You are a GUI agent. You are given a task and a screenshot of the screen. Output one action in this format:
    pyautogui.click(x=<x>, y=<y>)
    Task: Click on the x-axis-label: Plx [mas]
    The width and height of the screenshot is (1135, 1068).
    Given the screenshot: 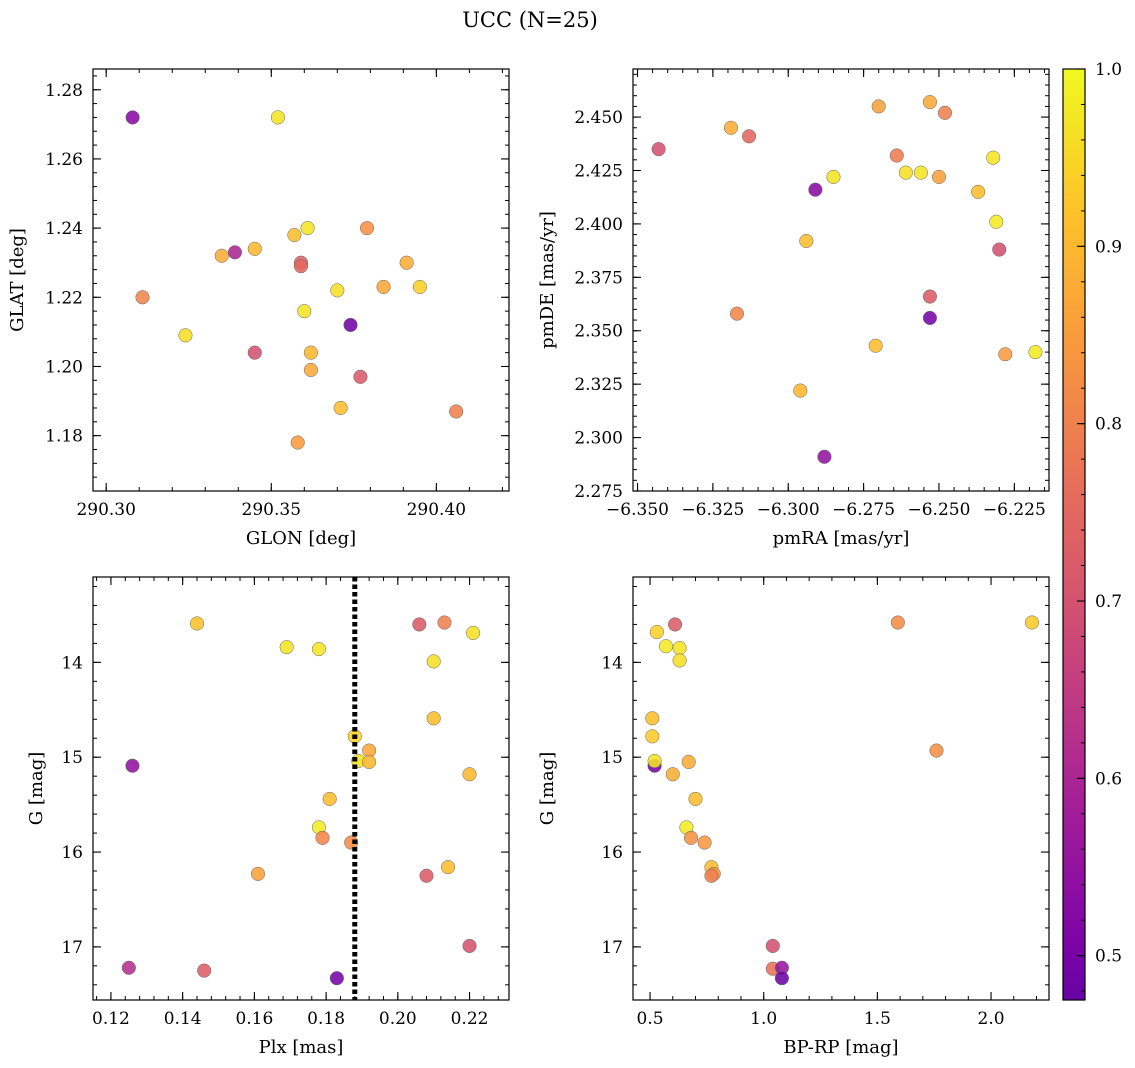 What is the action you would take?
    pyautogui.click(x=301, y=1047)
    